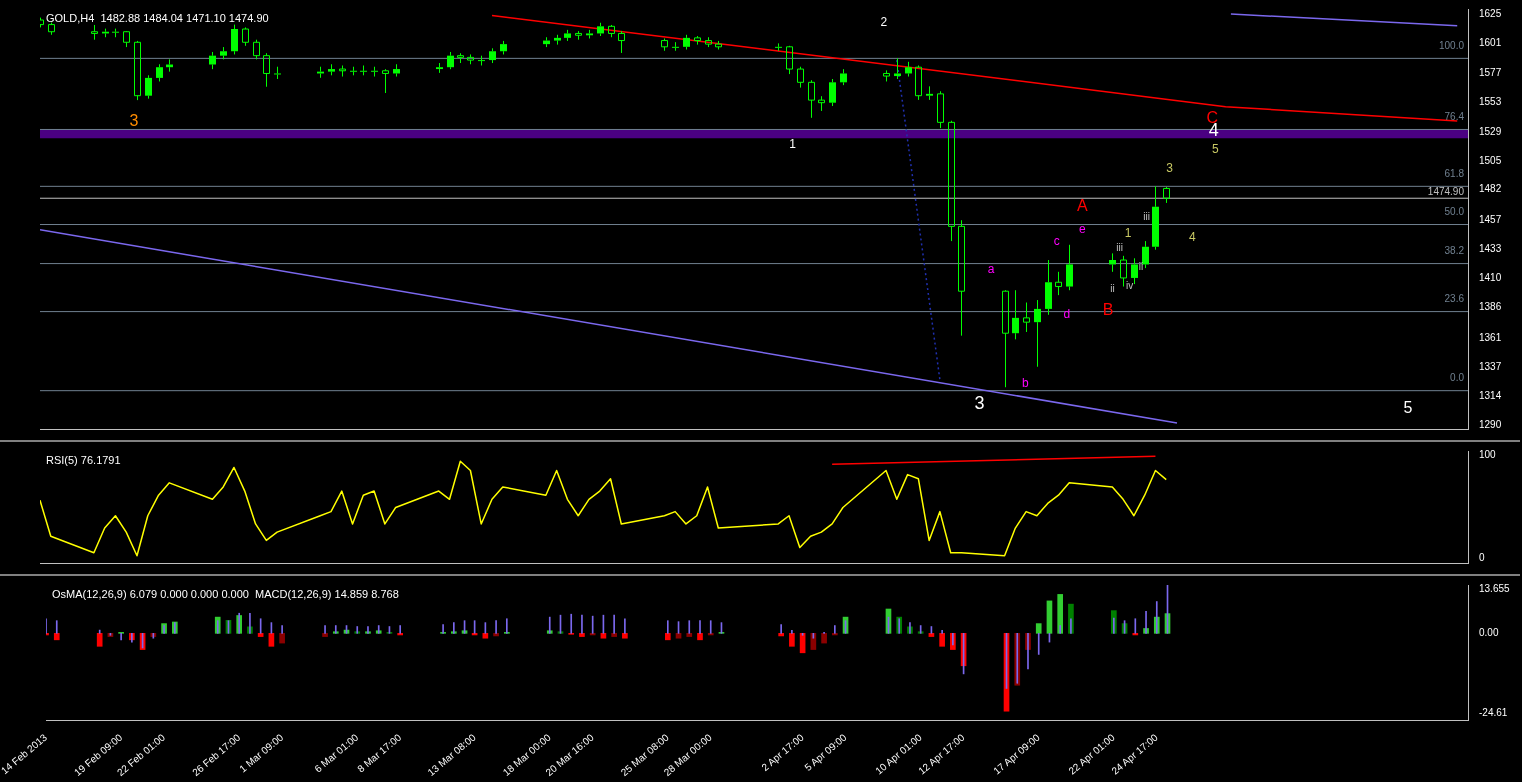 The width and height of the screenshot is (1522, 782). What do you see at coordinates (1490, 189) in the screenshot?
I see `y-tick-label: 1482` at bounding box center [1490, 189].